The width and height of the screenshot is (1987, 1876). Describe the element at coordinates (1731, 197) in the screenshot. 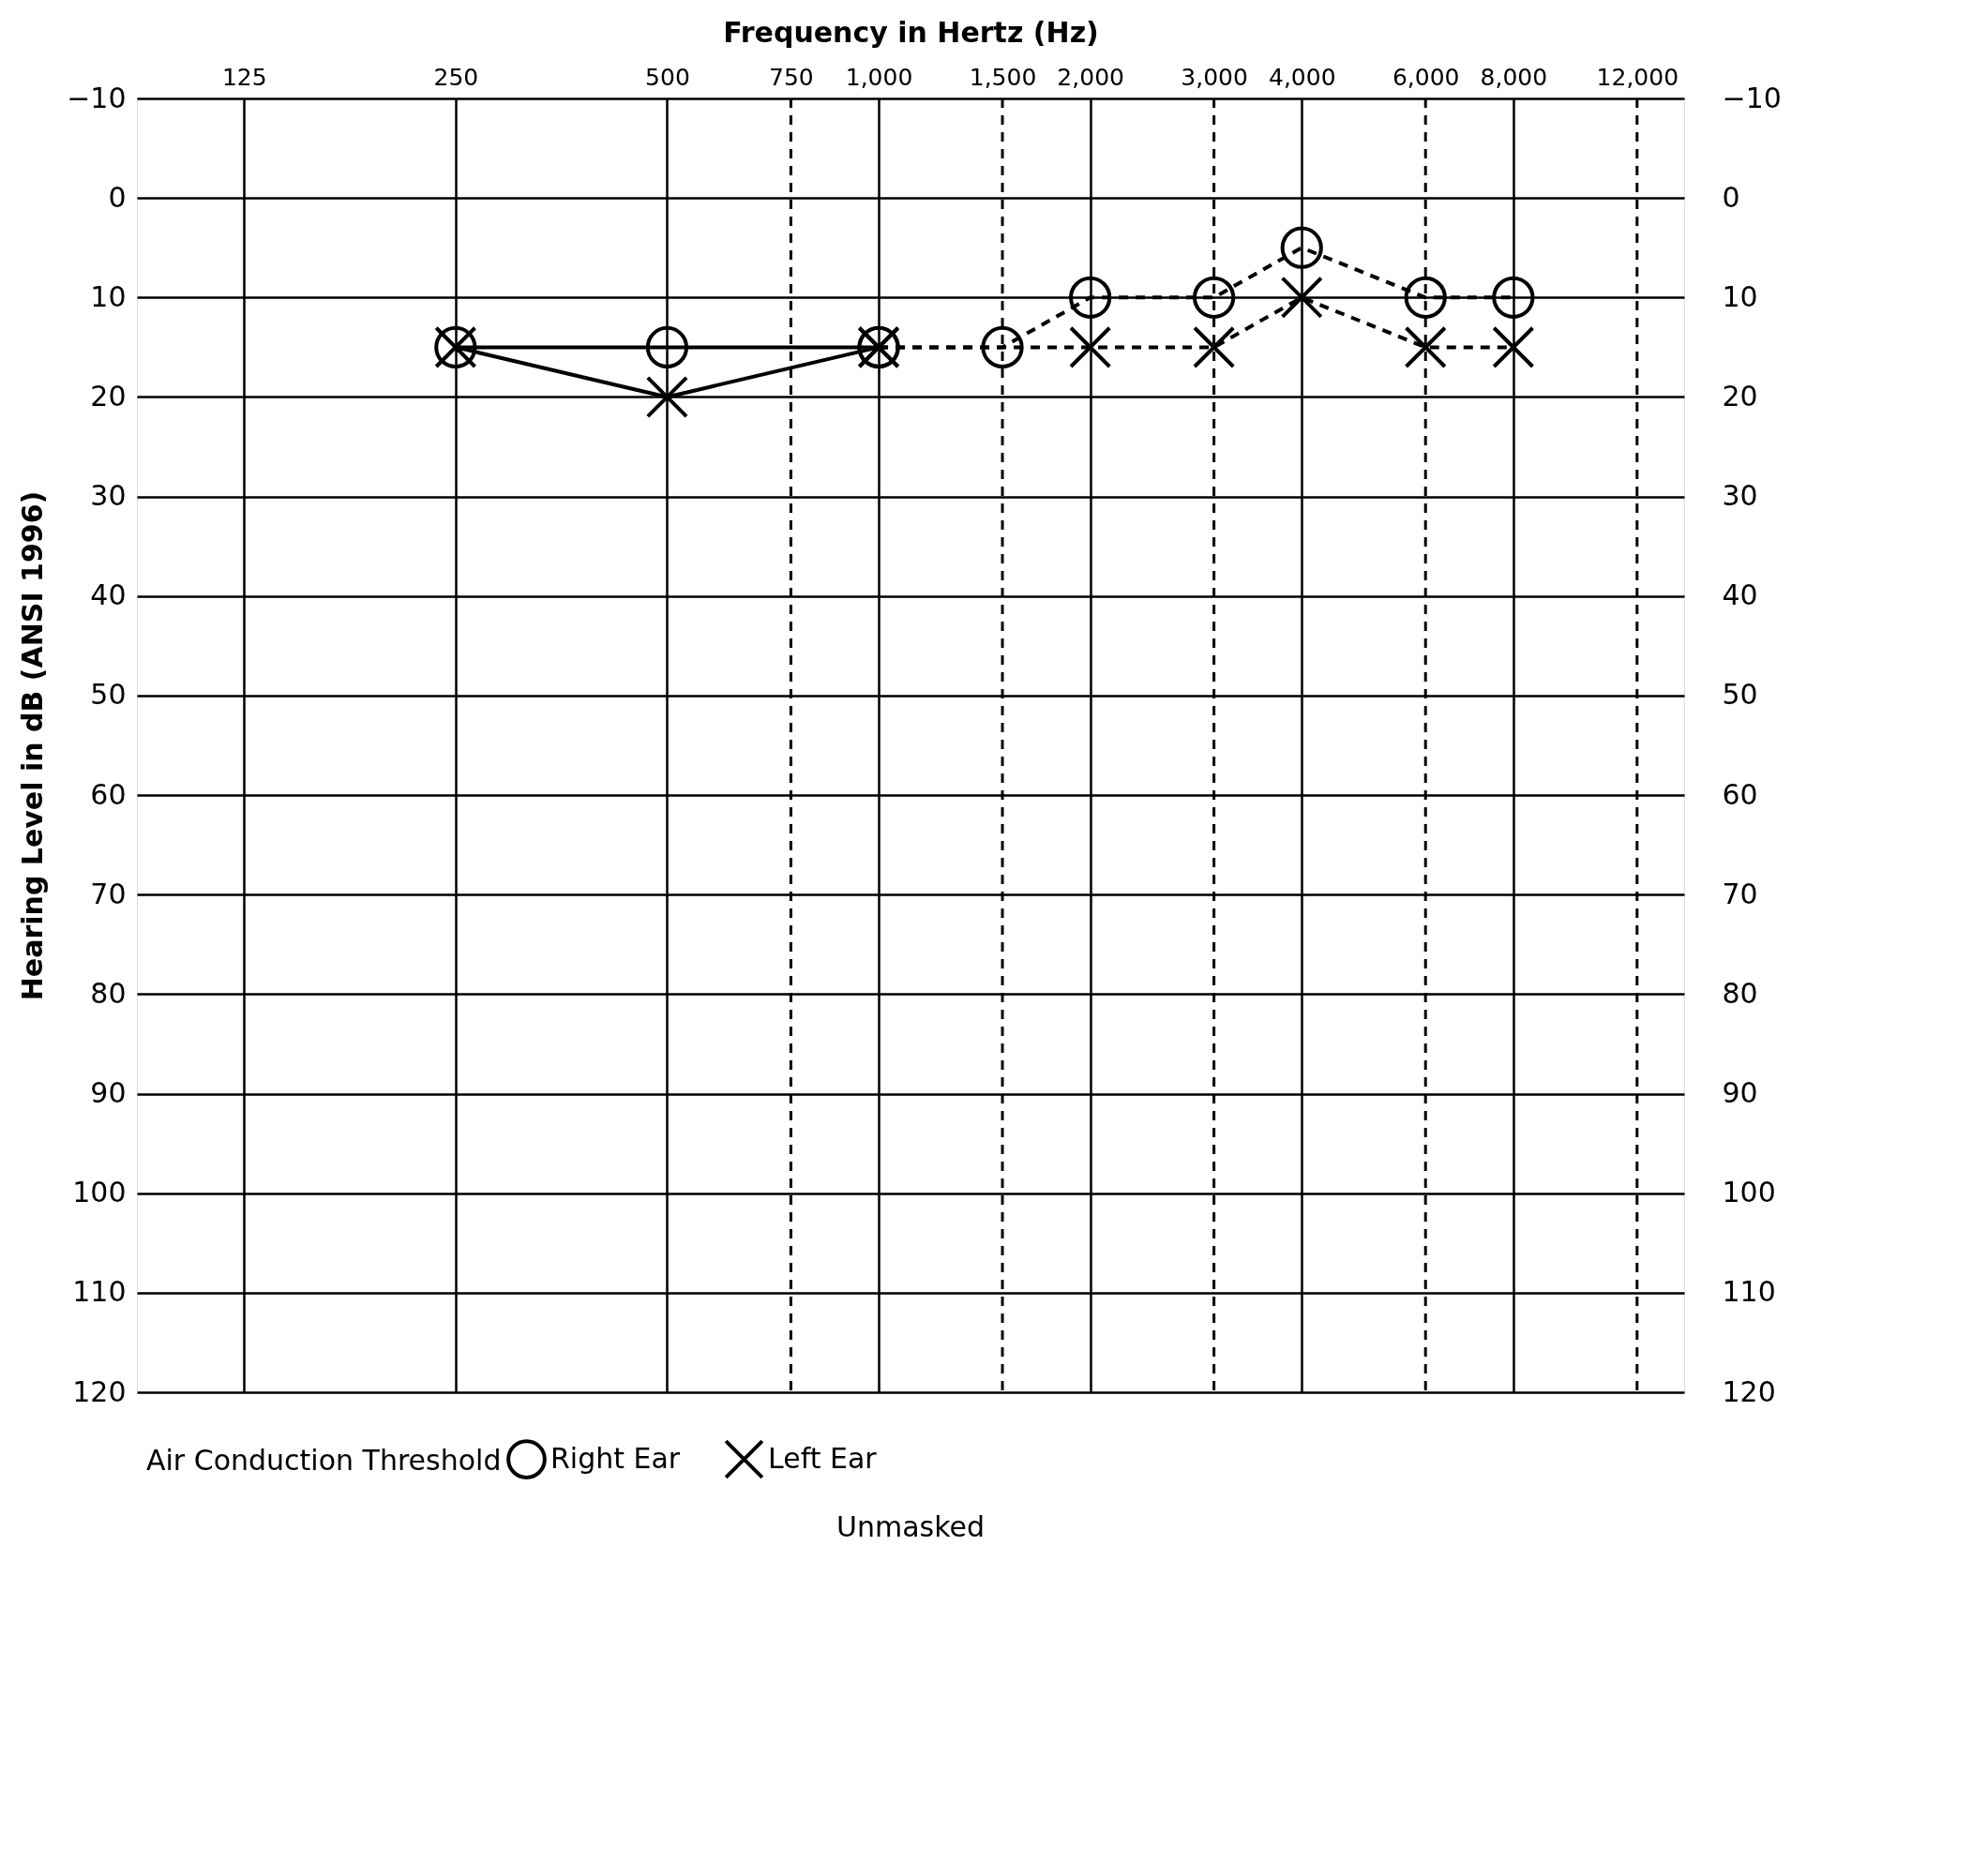

I see `y2-tick-label: 0` at that location.